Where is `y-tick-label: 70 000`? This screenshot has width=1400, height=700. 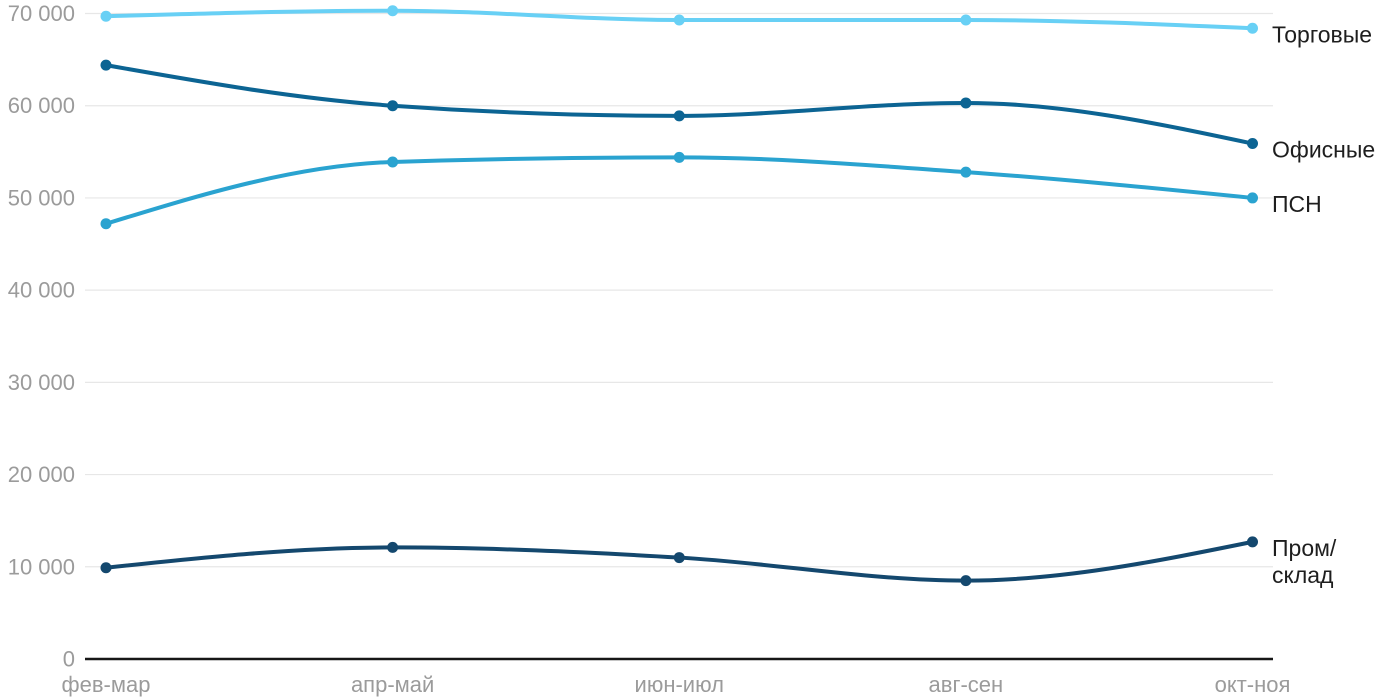
y-tick-label: 70 000 is located at coordinates (41, 13).